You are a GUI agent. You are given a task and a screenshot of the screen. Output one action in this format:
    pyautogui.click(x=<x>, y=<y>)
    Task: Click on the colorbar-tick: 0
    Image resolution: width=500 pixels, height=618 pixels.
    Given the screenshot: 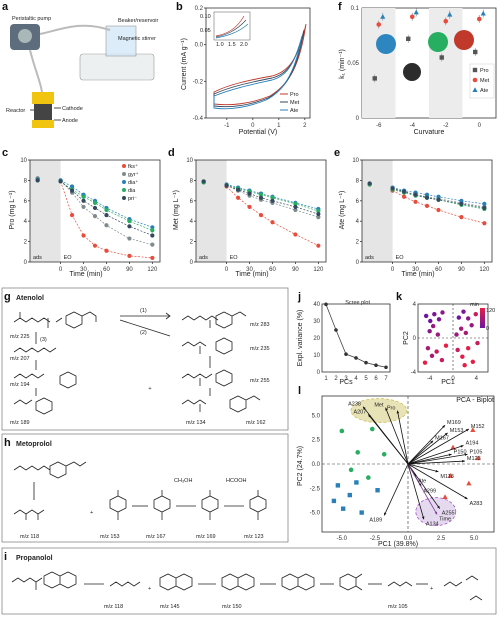 What is the action you would take?
    pyautogui.click(x=487, y=329)
    